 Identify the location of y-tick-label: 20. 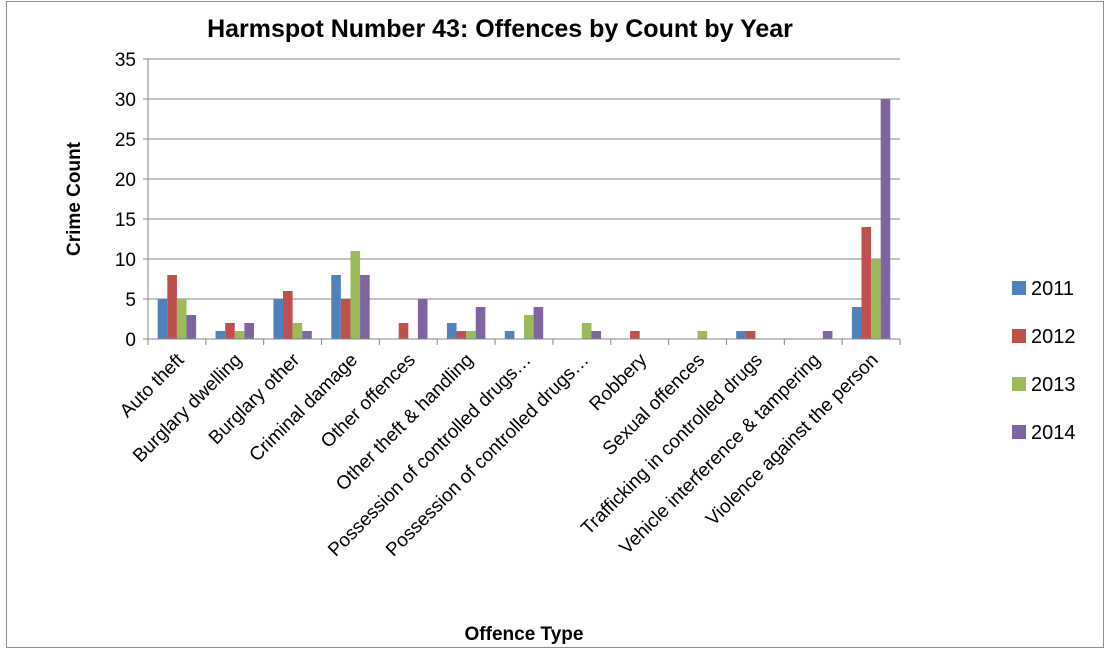
(125, 180).